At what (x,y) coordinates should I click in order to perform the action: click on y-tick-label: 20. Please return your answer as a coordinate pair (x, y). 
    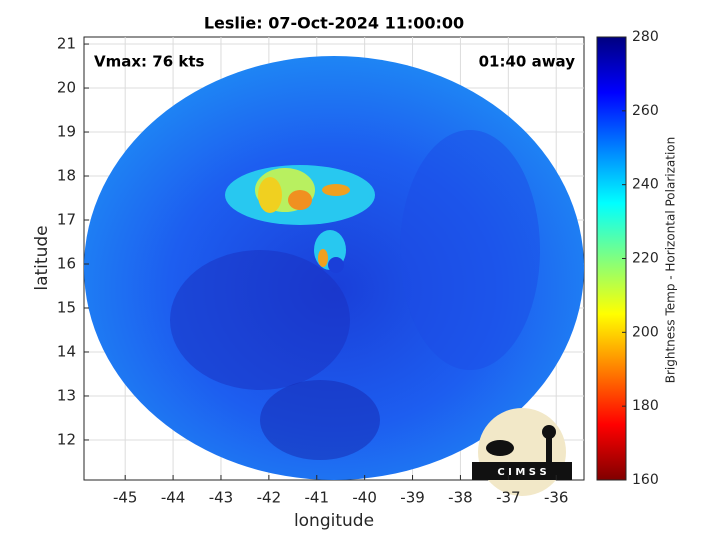
    Looking at the image, I should click on (66, 88).